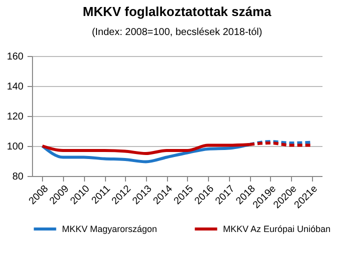 The height and width of the screenshot is (265, 350). I want to click on y-tick-label: 140, so click(15, 87).